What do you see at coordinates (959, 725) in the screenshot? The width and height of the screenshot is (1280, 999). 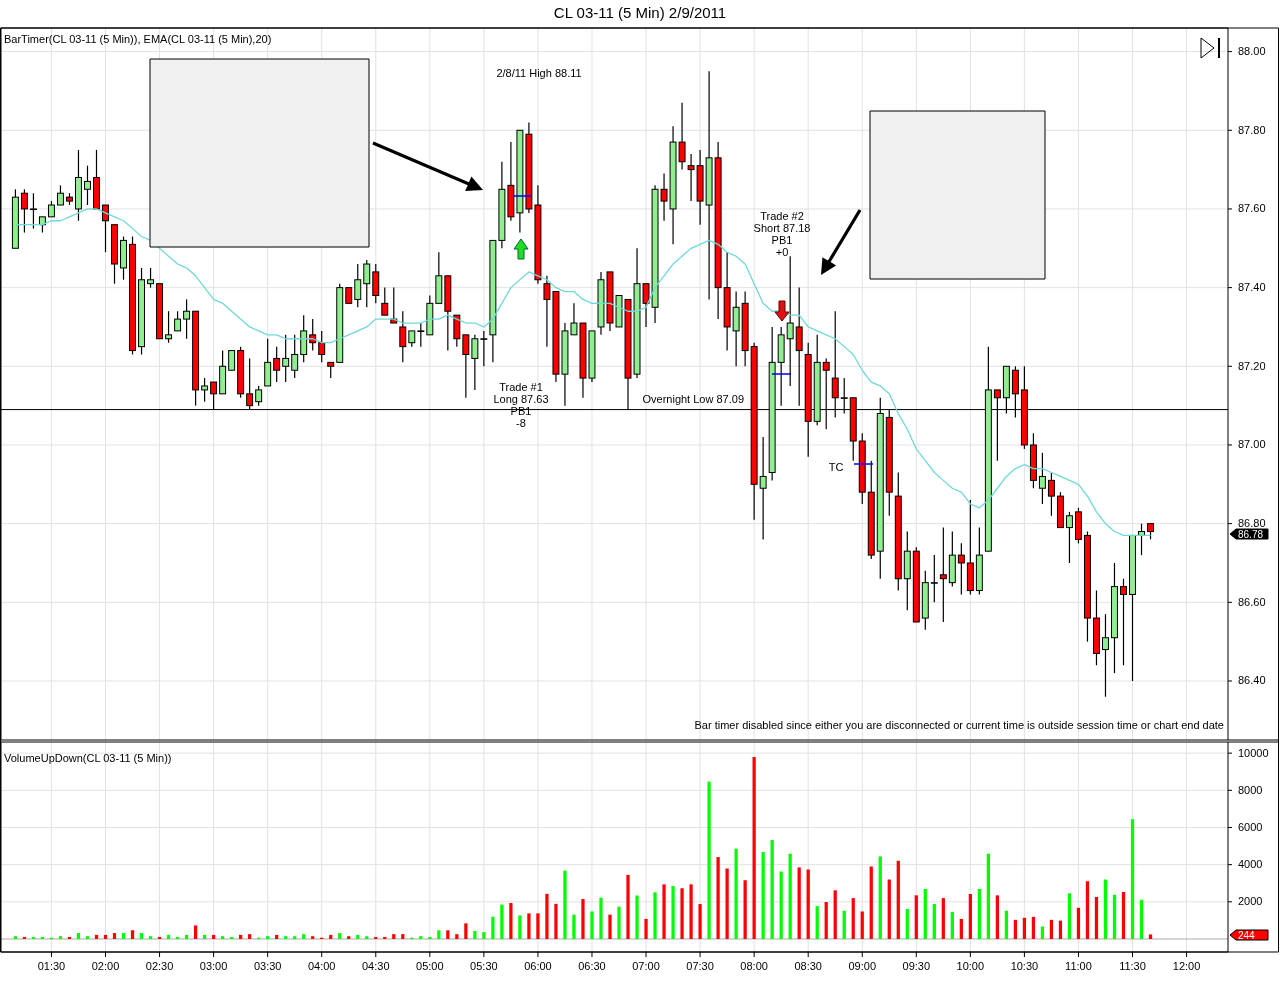 I see `annotation: Bar timer disabled since either you are disconnected or current time is outside session time or chart end date` at bounding box center [959, 725].